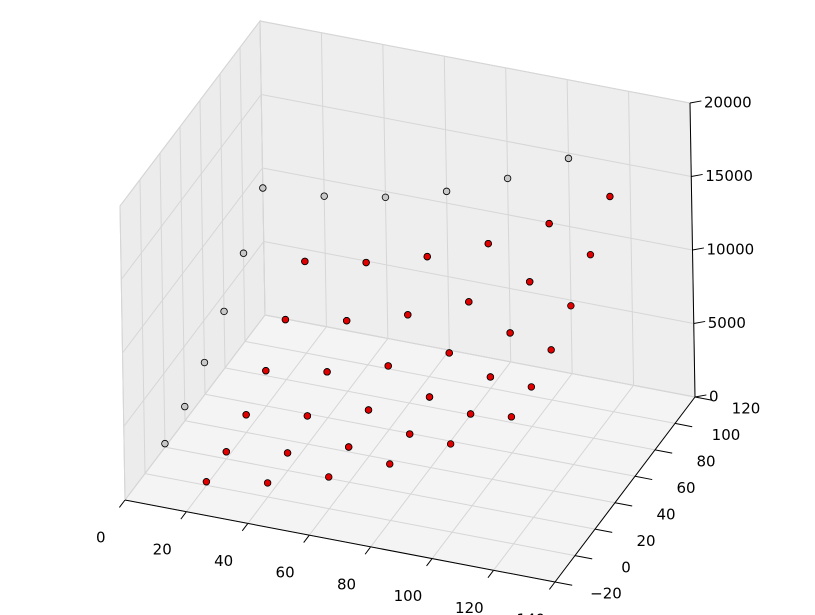 The height and width of the screenshot is (615, 815). Describe the element at coordinates (162, 549) in the screenshot. I see `x-tick-label: 20` at that location.